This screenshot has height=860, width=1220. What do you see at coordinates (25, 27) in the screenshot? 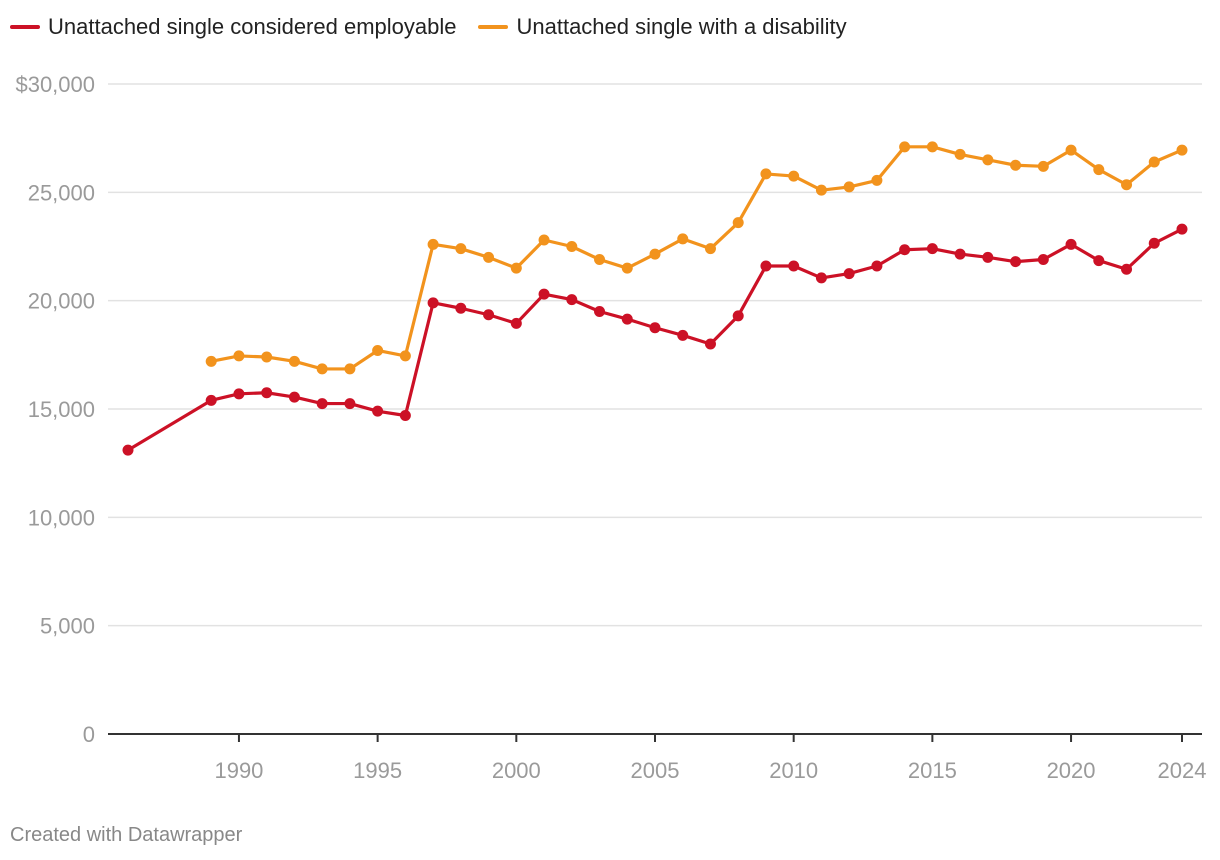
I see `legend-swatch-employable` at bounding box center [25, 27].